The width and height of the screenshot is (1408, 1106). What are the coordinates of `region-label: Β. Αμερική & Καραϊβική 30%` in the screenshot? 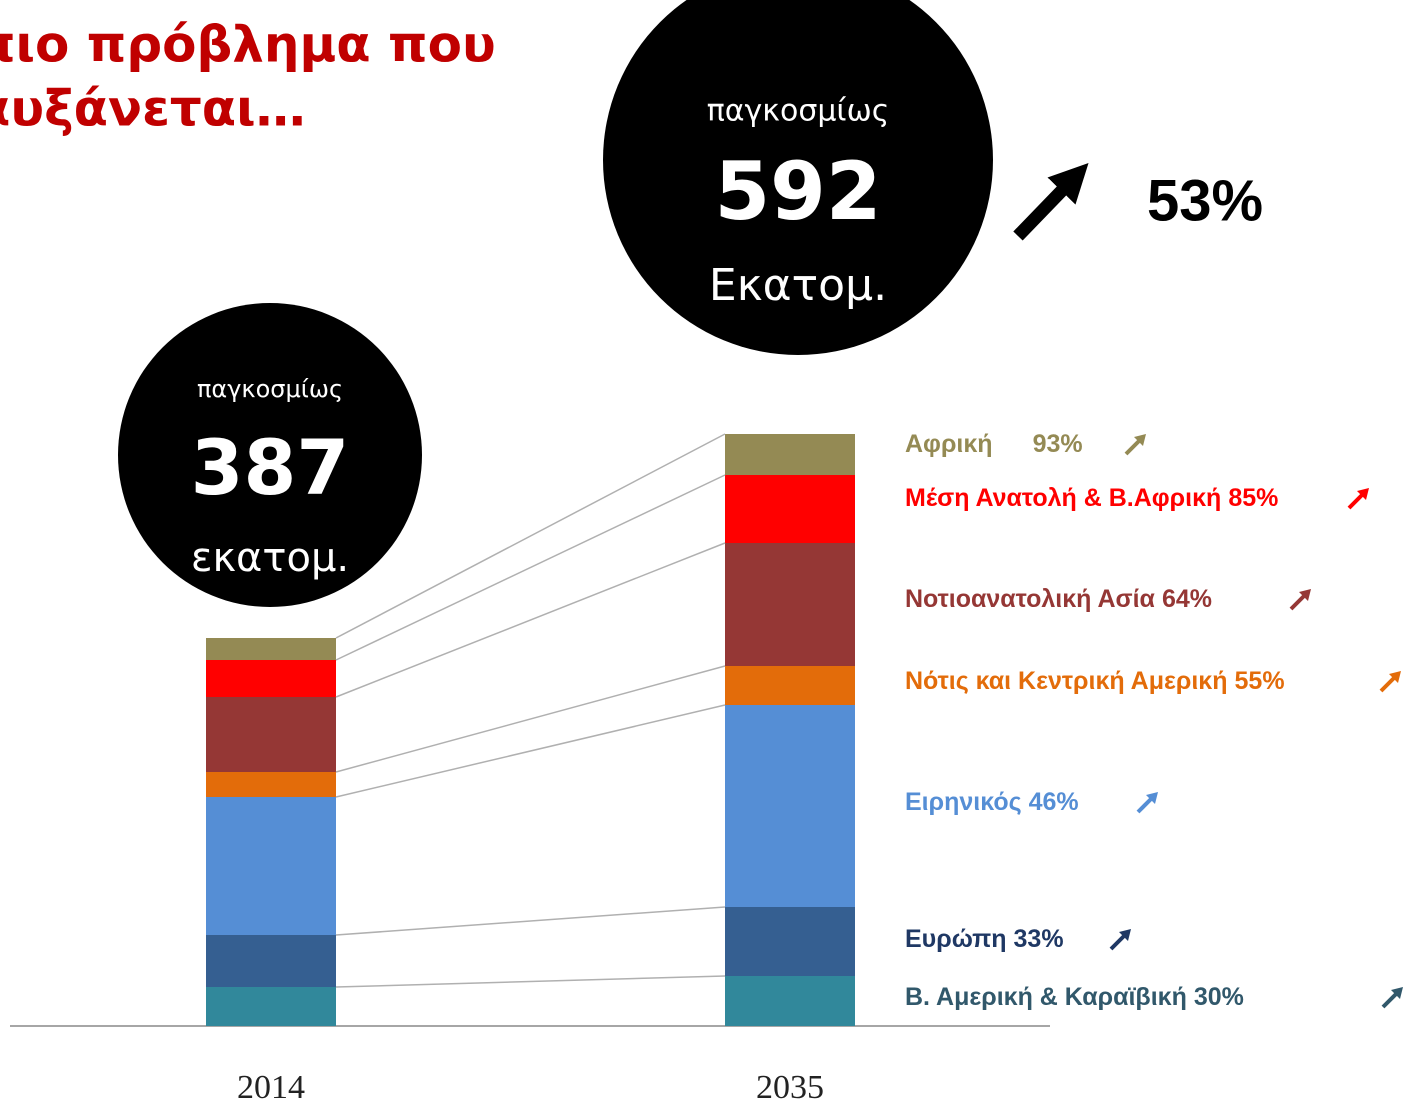 It's located at (1074, 997).